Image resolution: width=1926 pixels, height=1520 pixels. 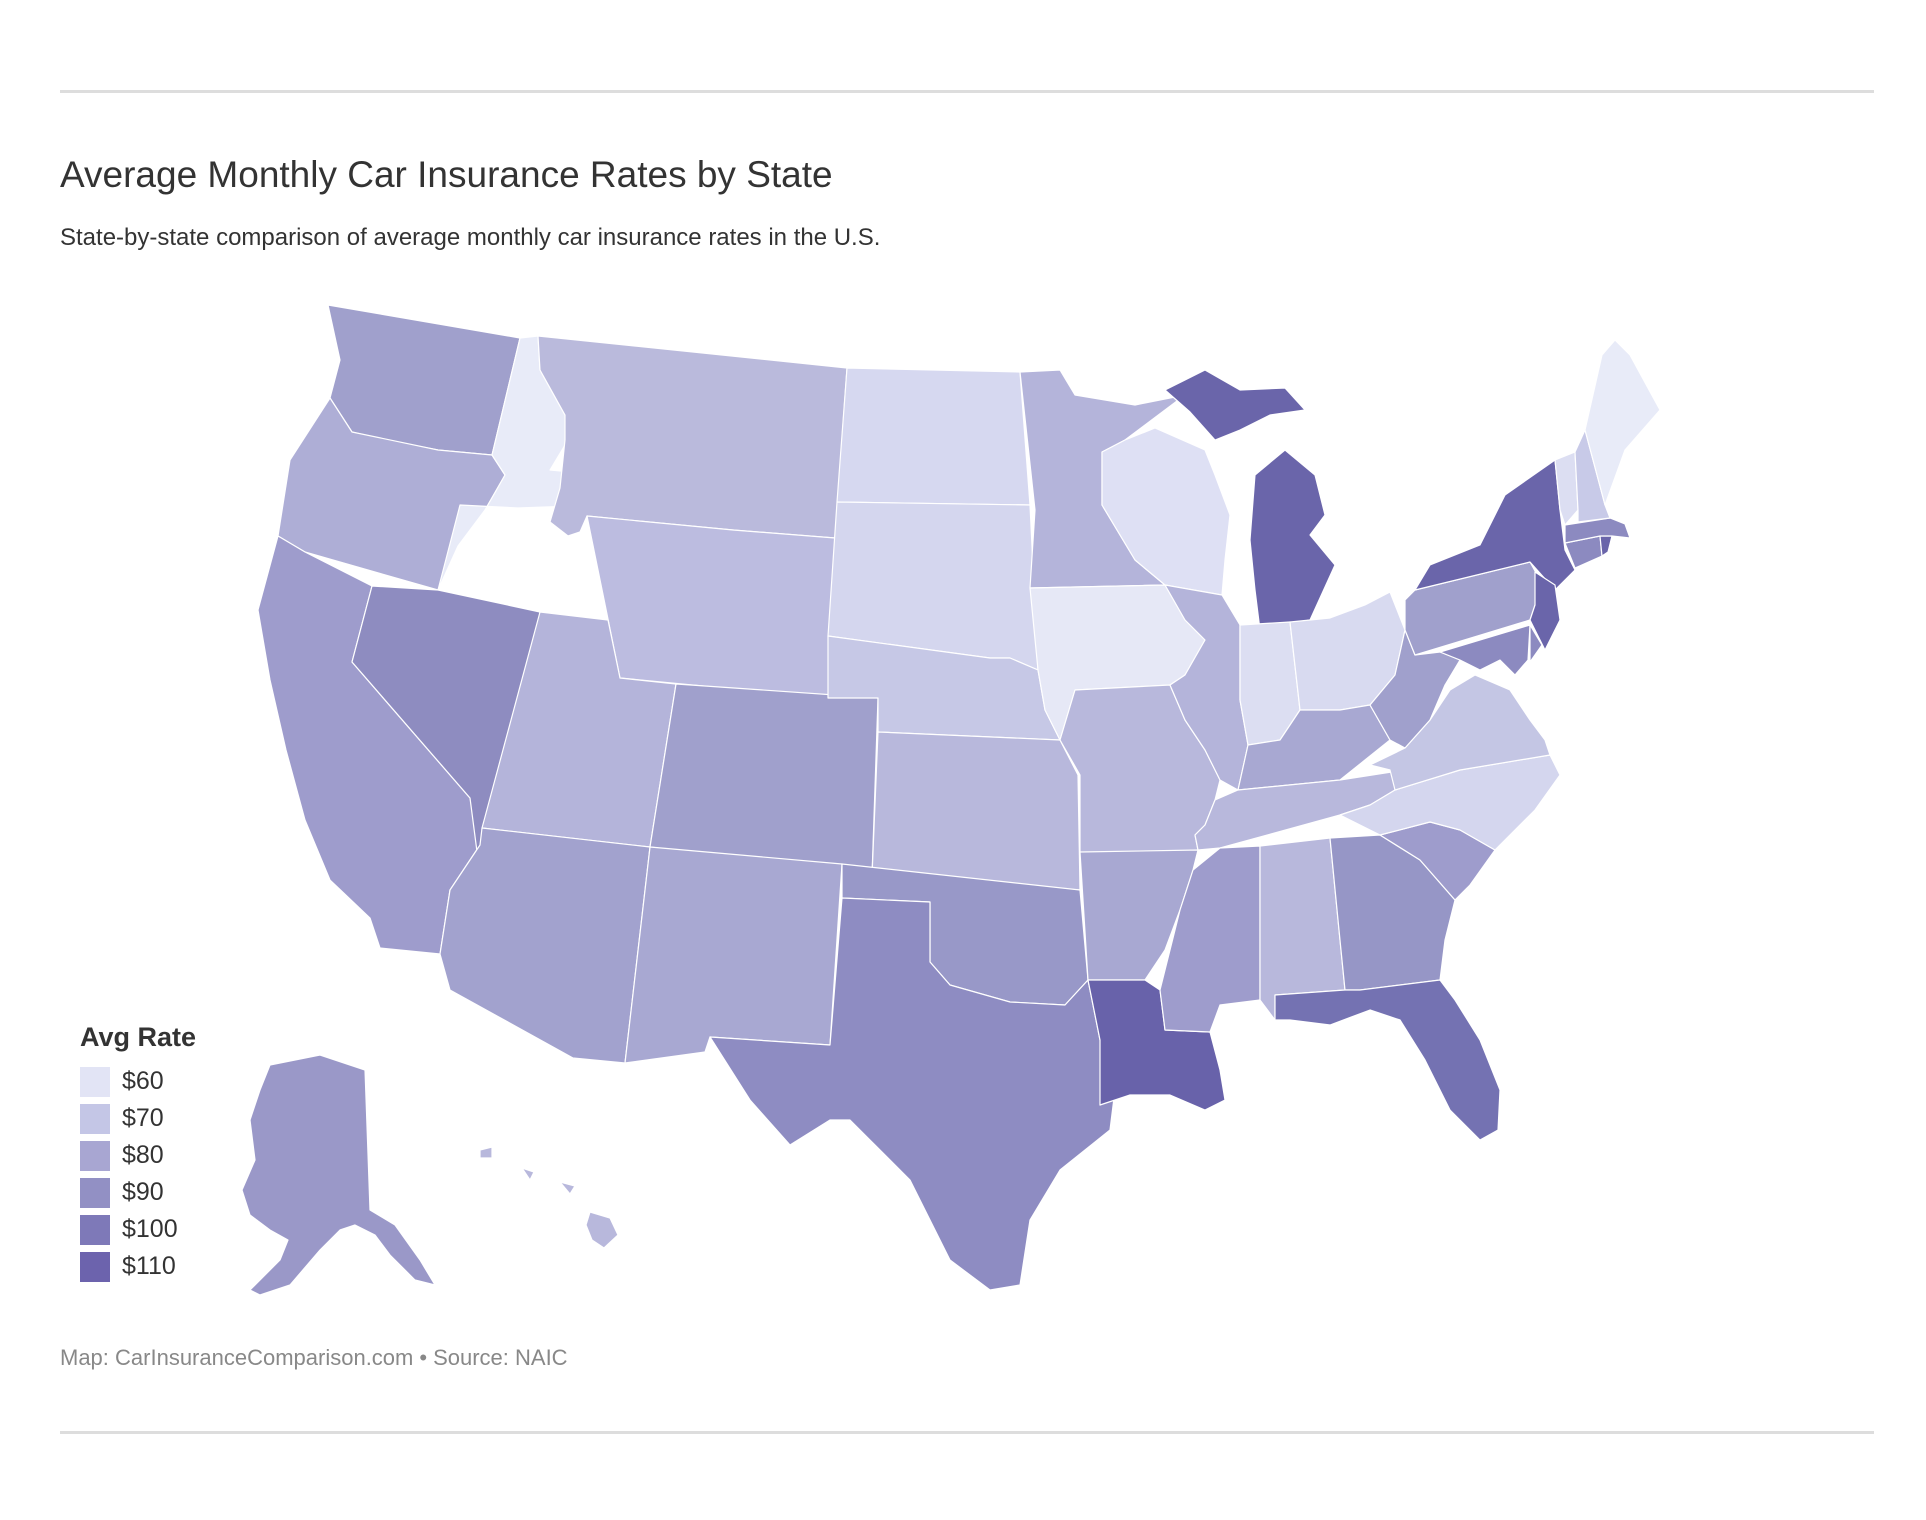 I want to click on legend-items: $60 $70 $80 $90 $100 $110, so click(x=138, y=1174).